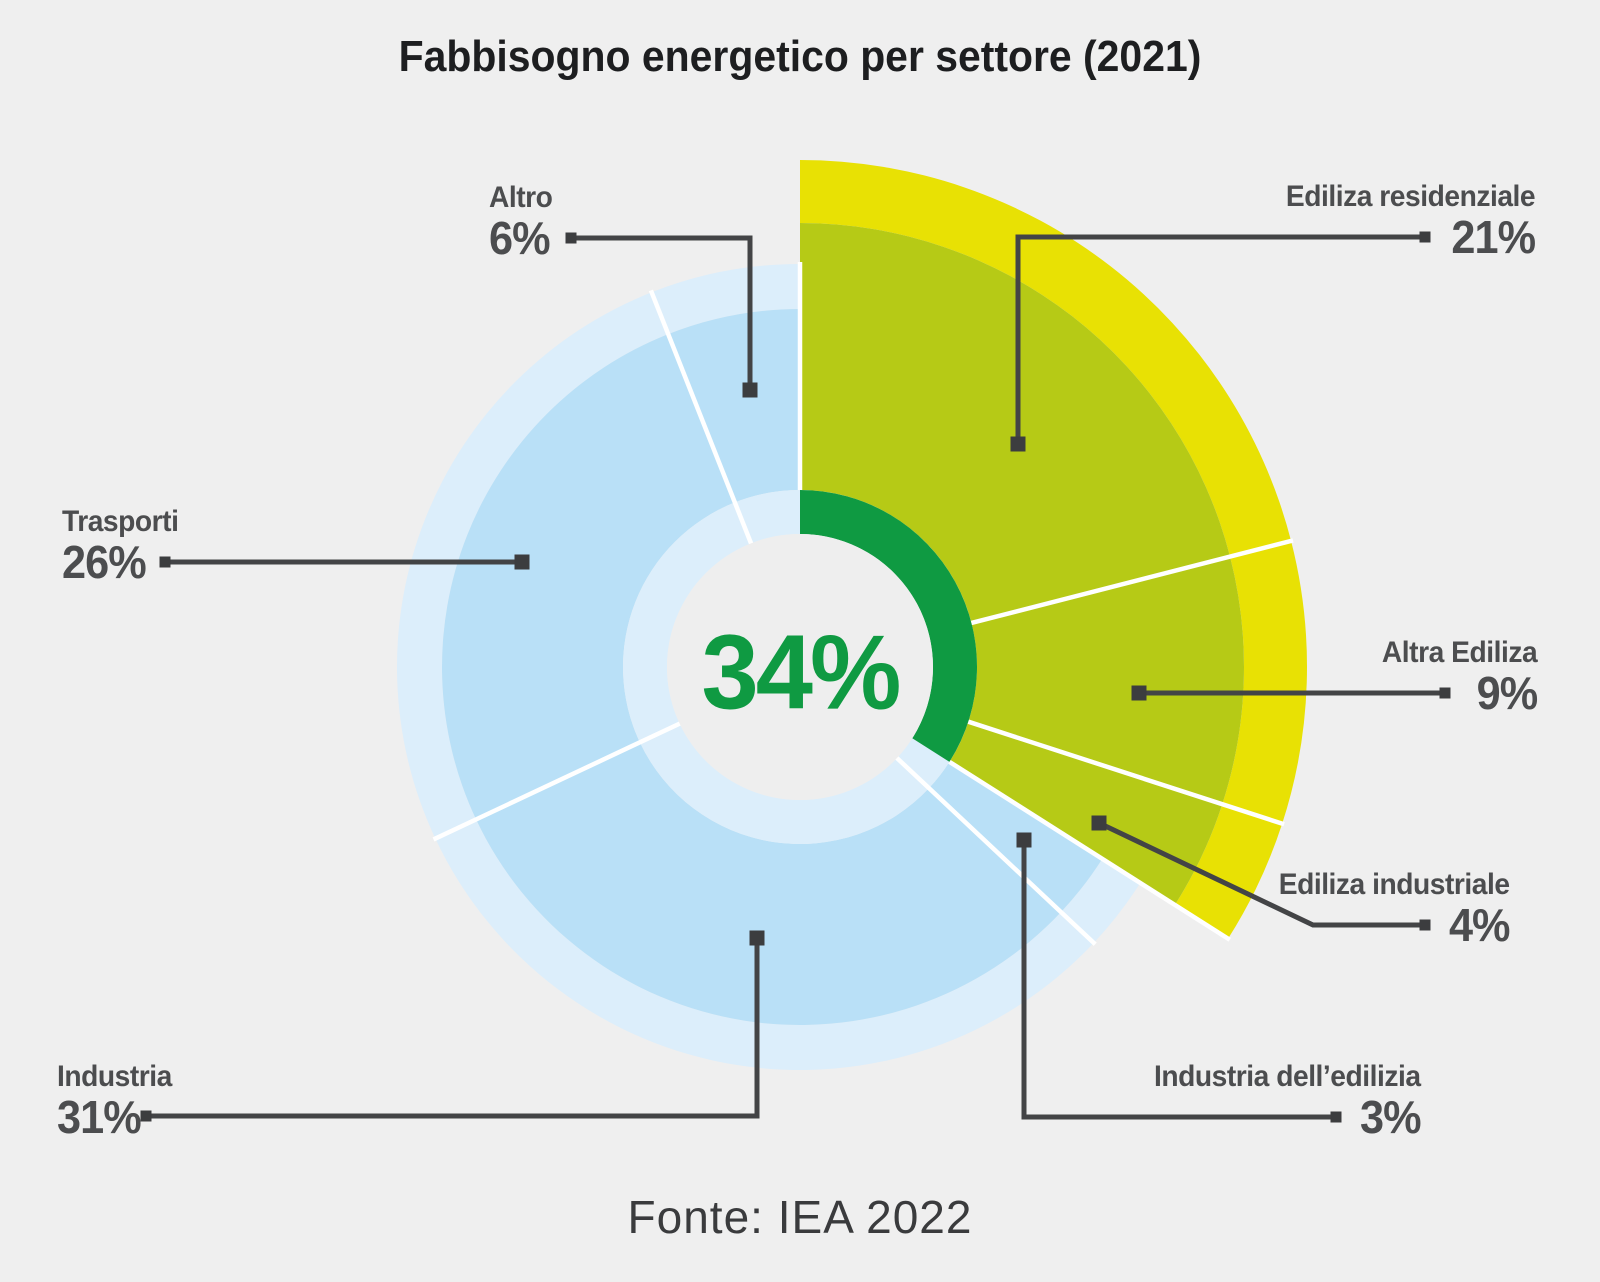  What do you see at coordinates (165, 562) in the screenshot?
I see `marker-trasporti-label` at bounding box center [165, 562].